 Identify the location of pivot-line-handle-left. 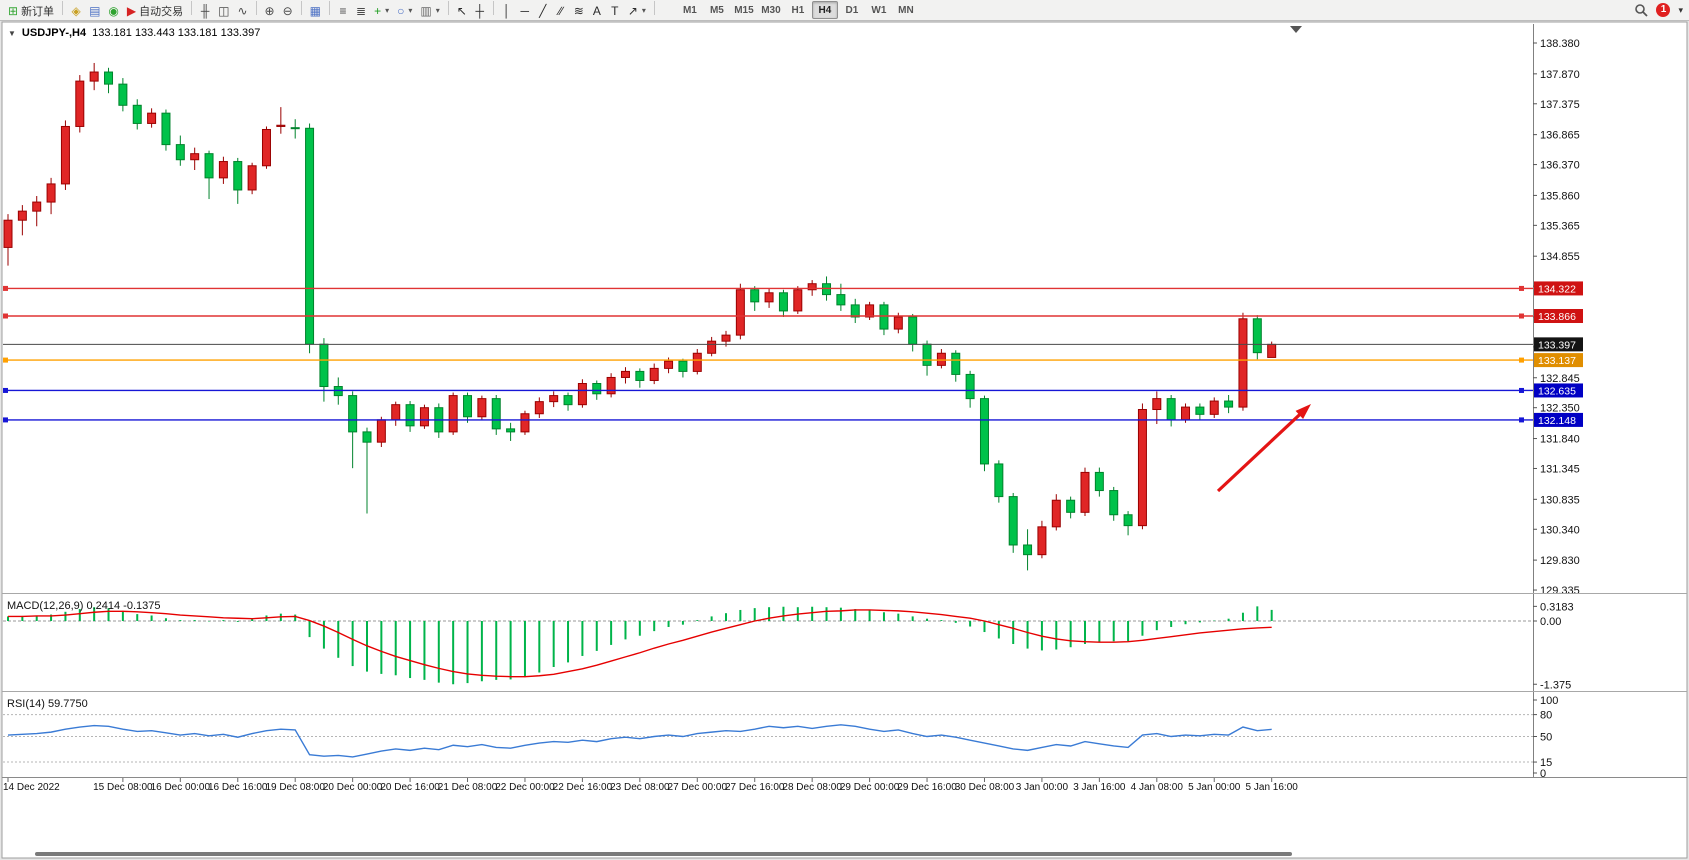
(5, 360).